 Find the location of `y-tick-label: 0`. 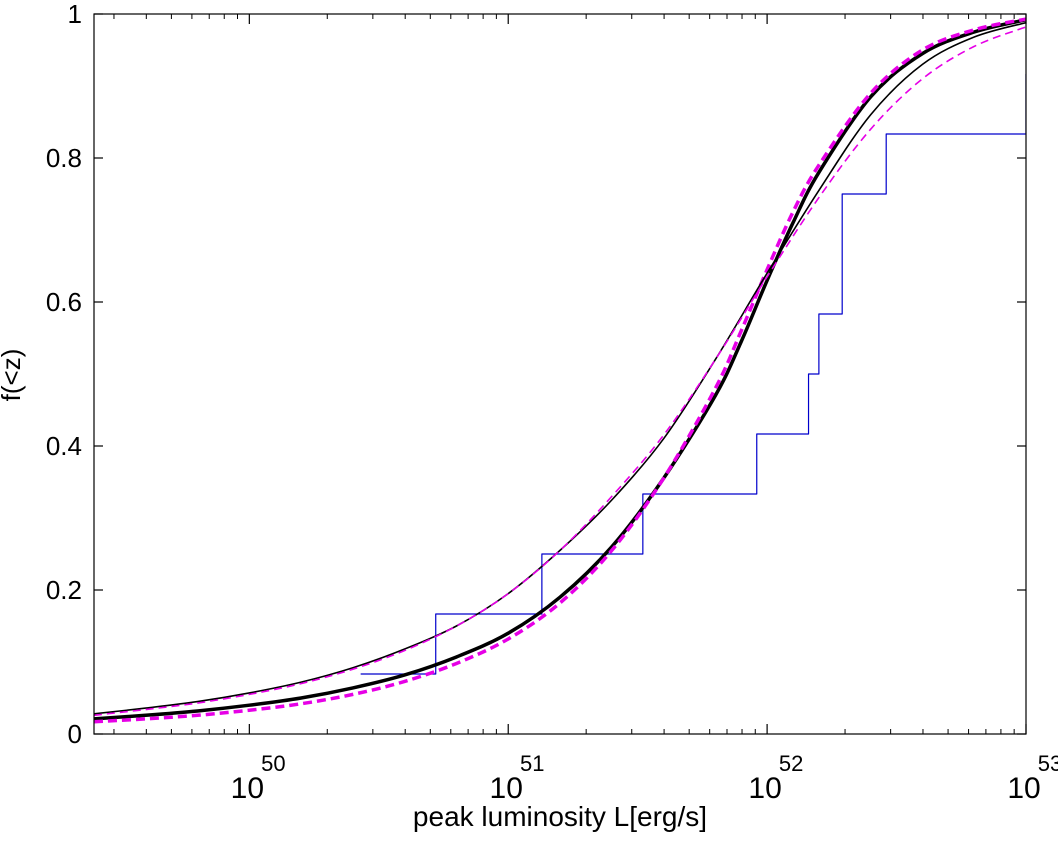

y-tick-label: 0 is located at coordinates (75, 734).